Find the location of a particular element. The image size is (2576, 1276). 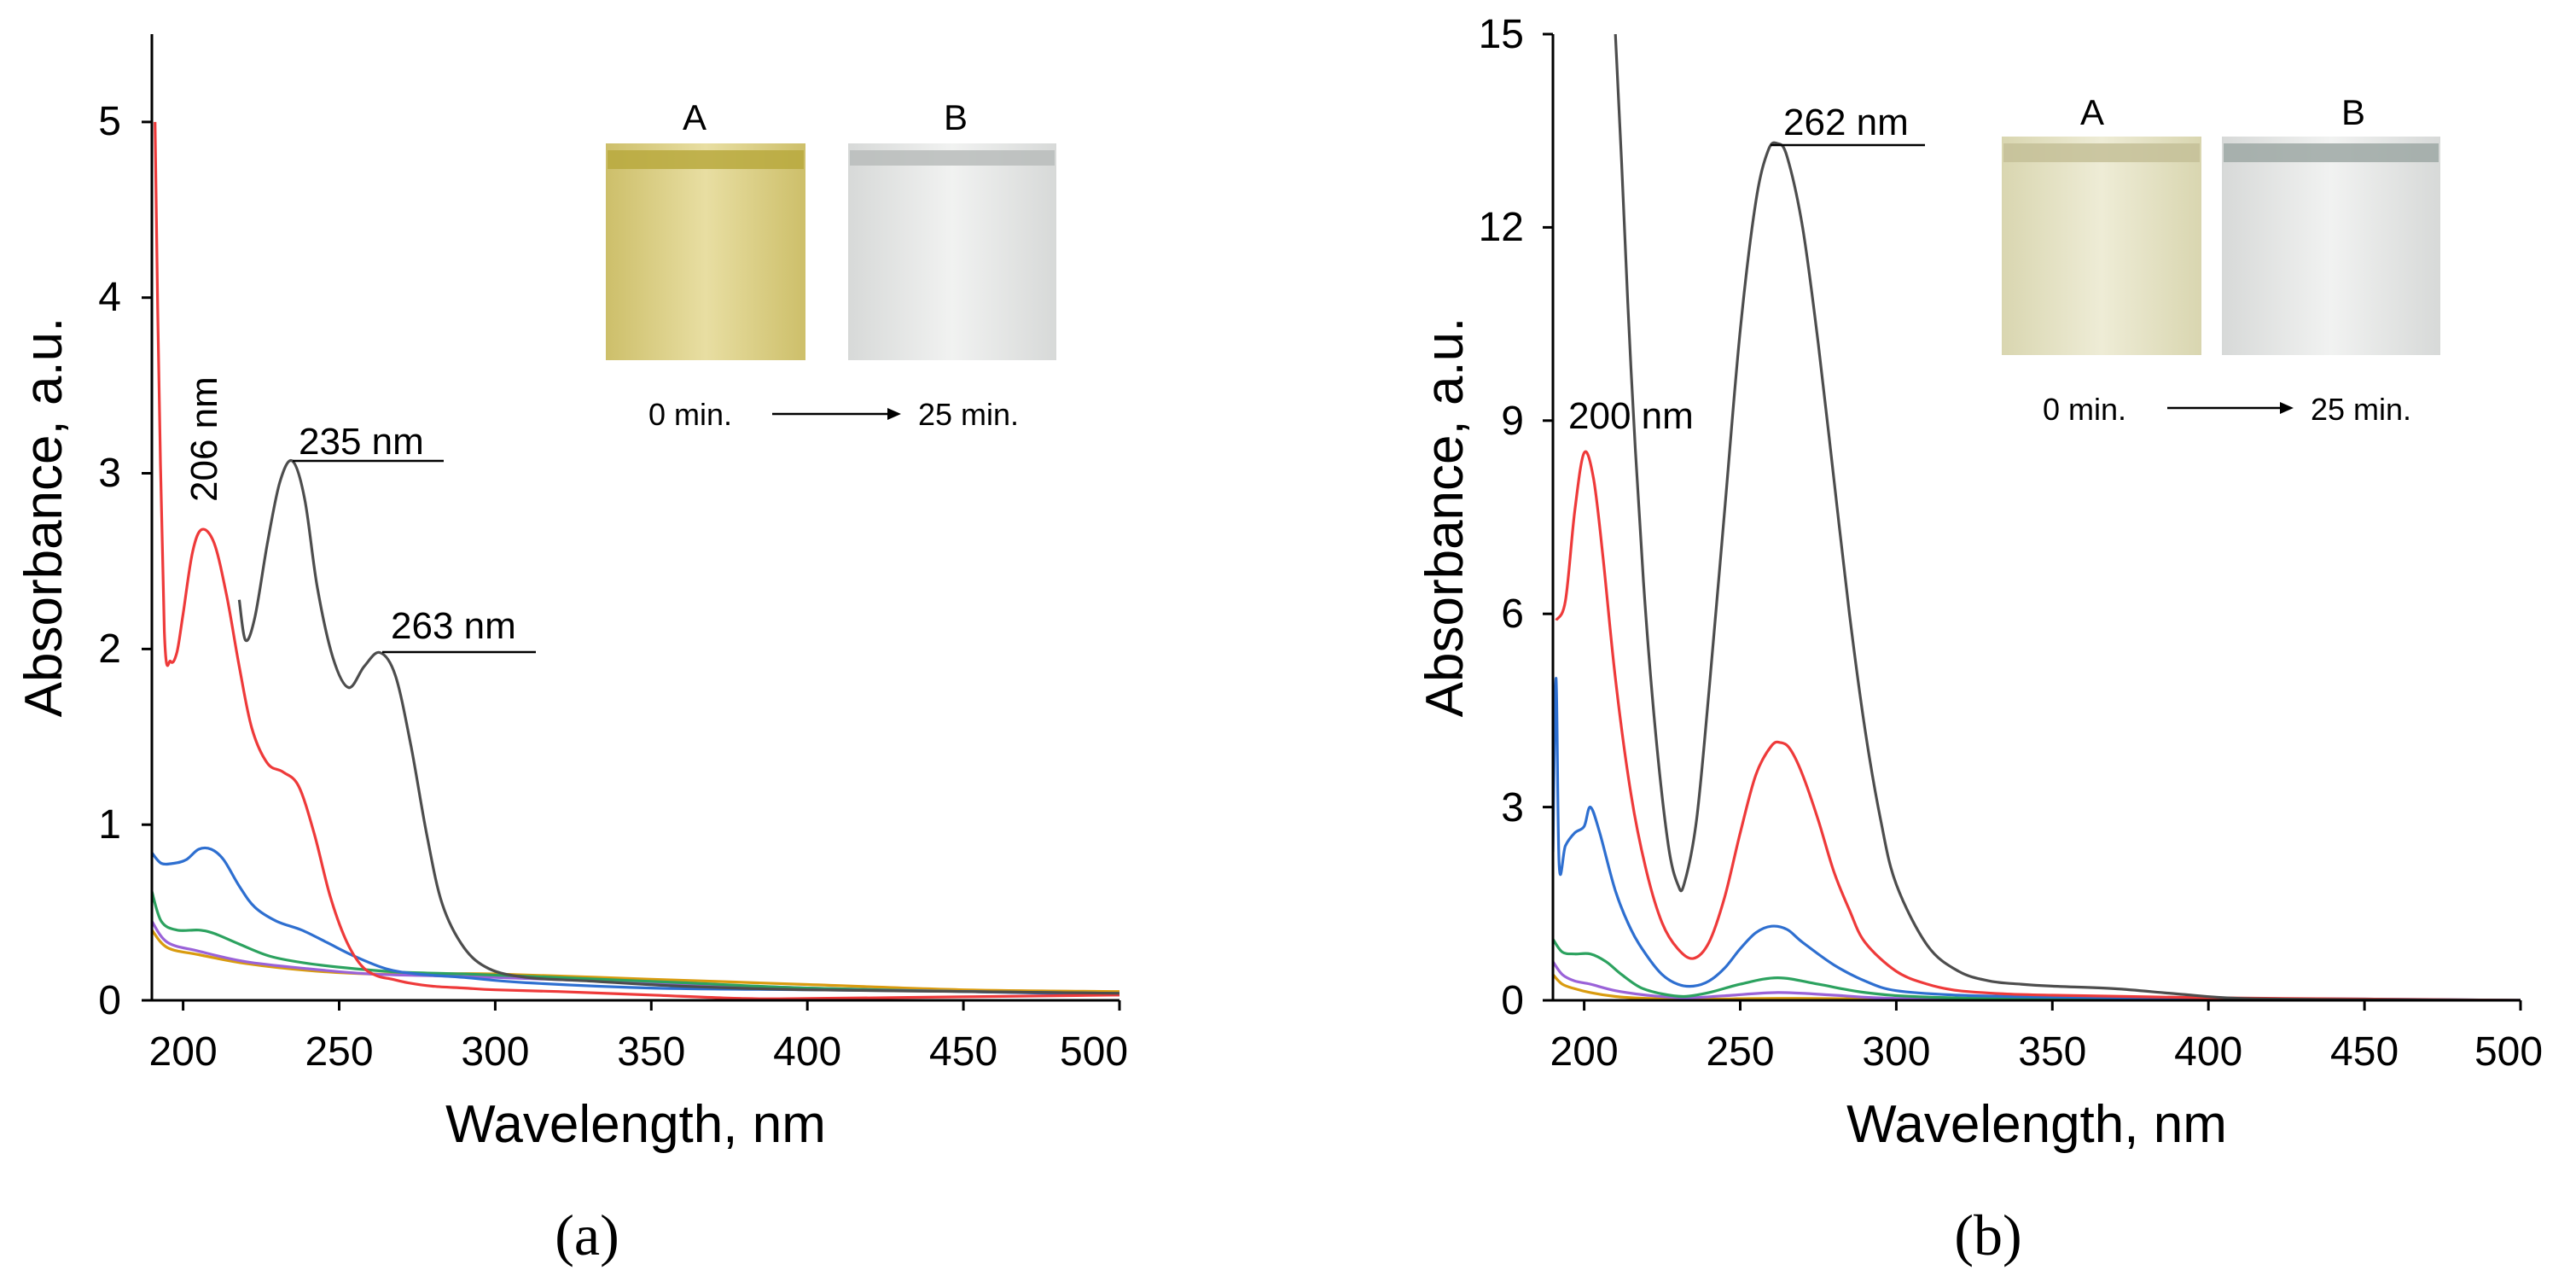

x-tick-label-b-200: 200 is located at coordinates (1584, 1052).